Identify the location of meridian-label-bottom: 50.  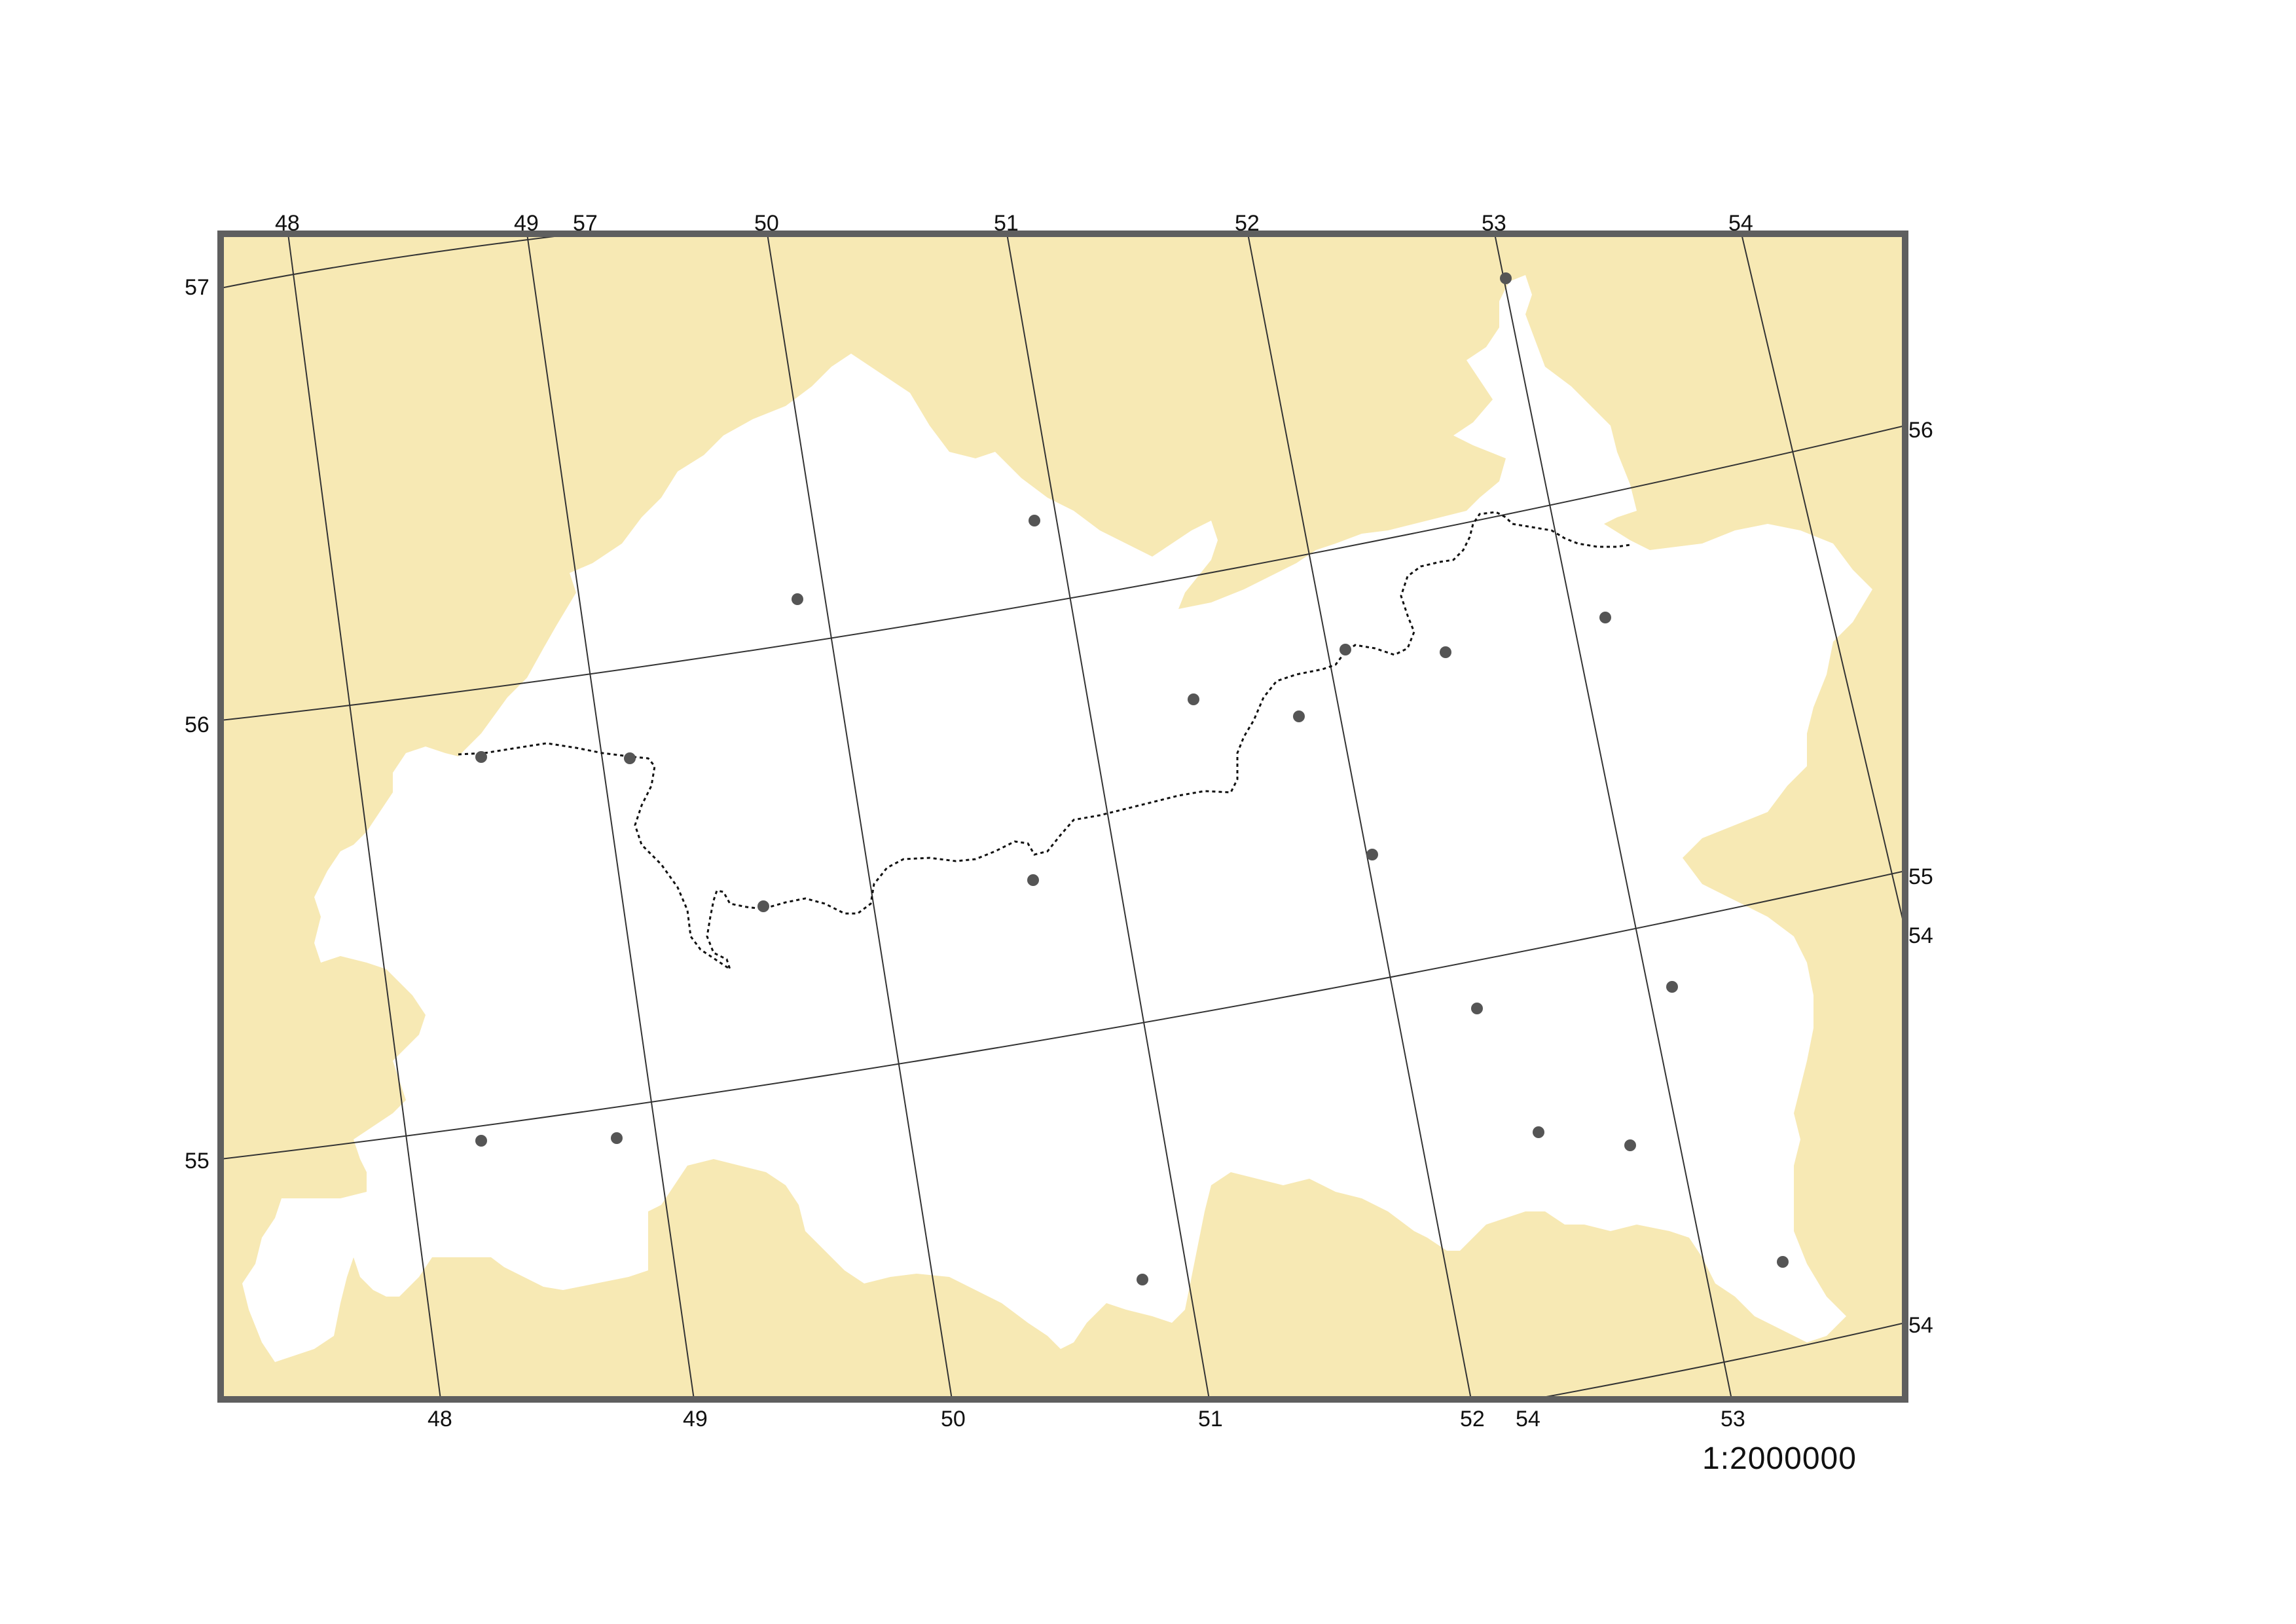
(953, 1419).